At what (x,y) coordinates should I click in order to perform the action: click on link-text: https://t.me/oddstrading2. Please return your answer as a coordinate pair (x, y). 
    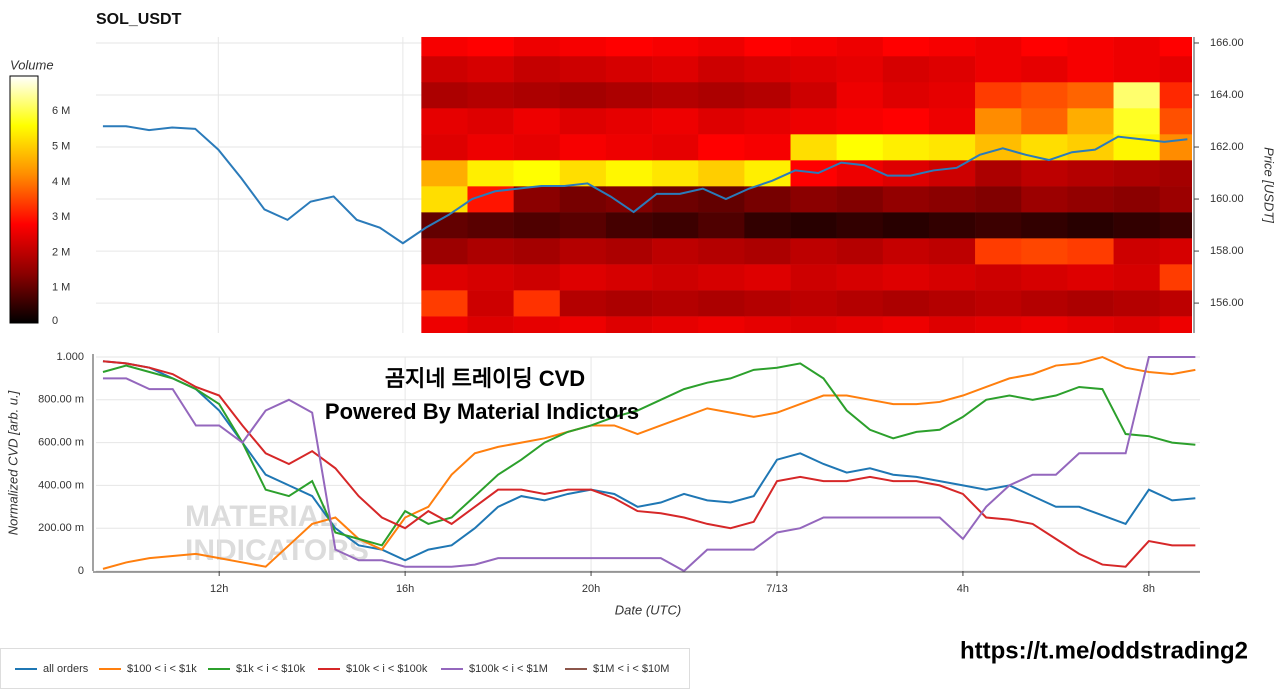
    Looking at the image, I should click on (1104, 650).